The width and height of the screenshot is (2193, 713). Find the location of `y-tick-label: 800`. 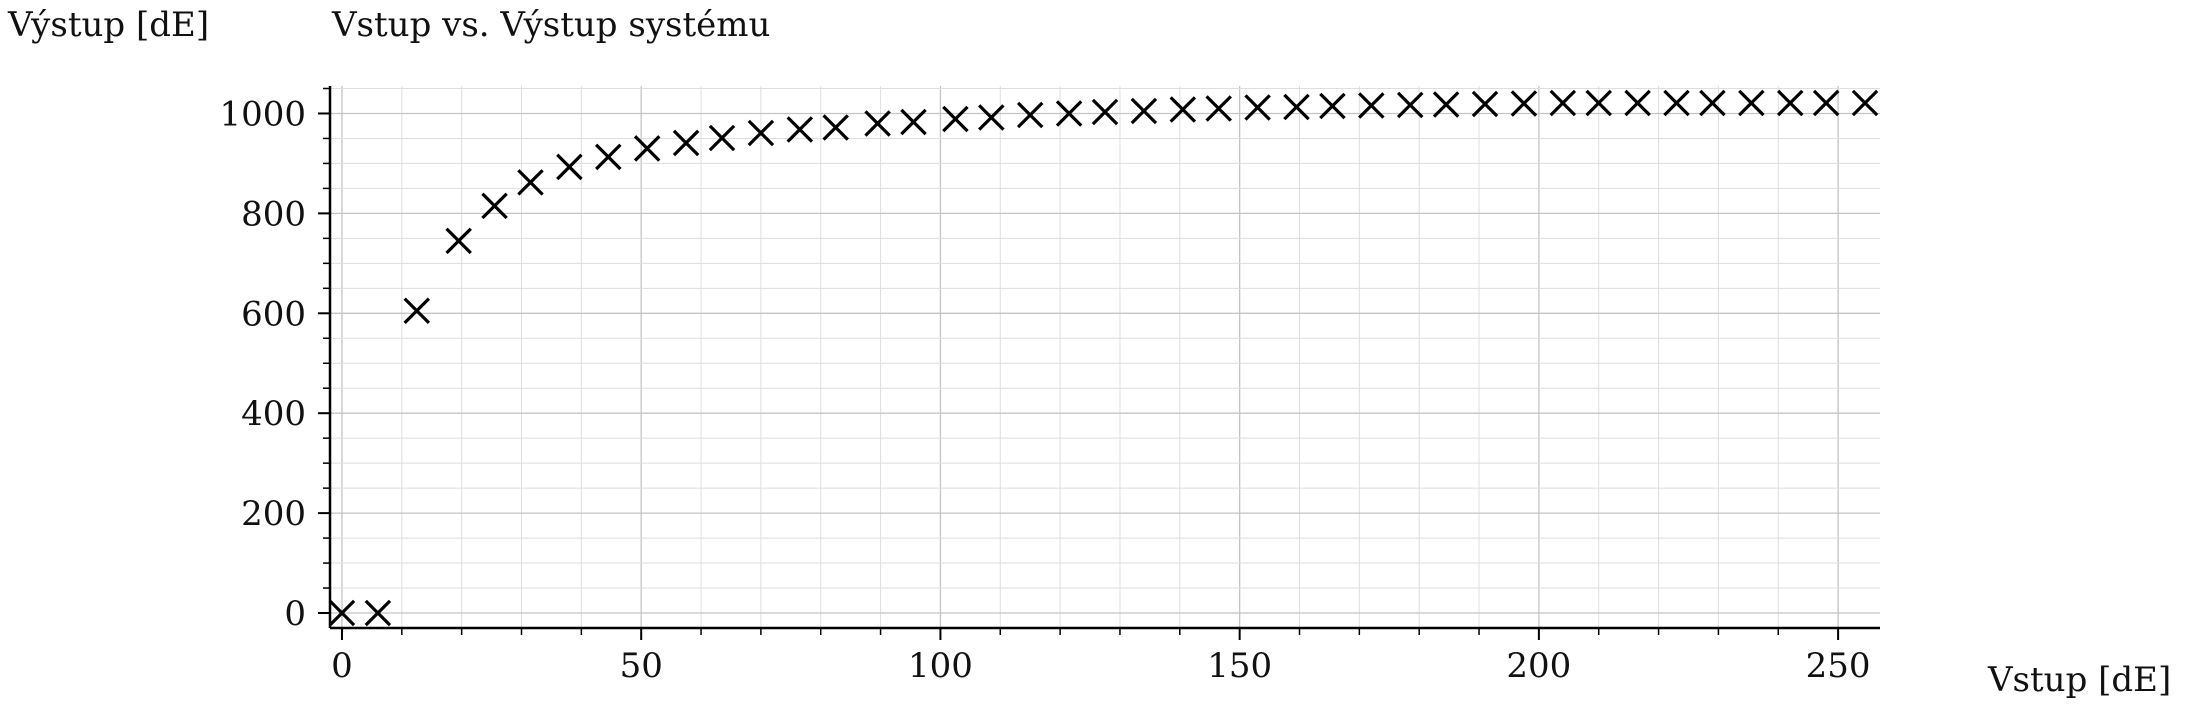

y-tick-label: 800 is located at coordinates (273, 214).